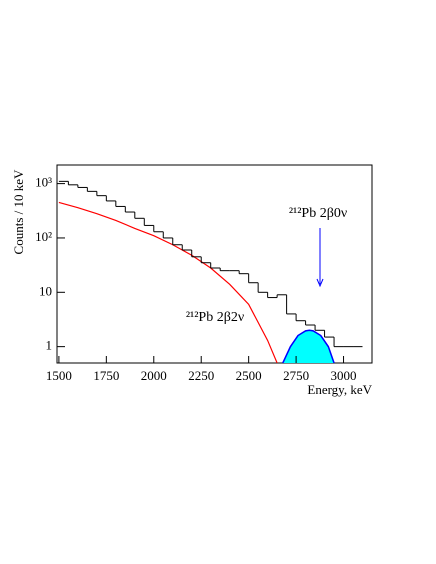 Image resolution: width=436 pixels, height=564 pixels. I want to click on arrow-head, so click(320, 283).